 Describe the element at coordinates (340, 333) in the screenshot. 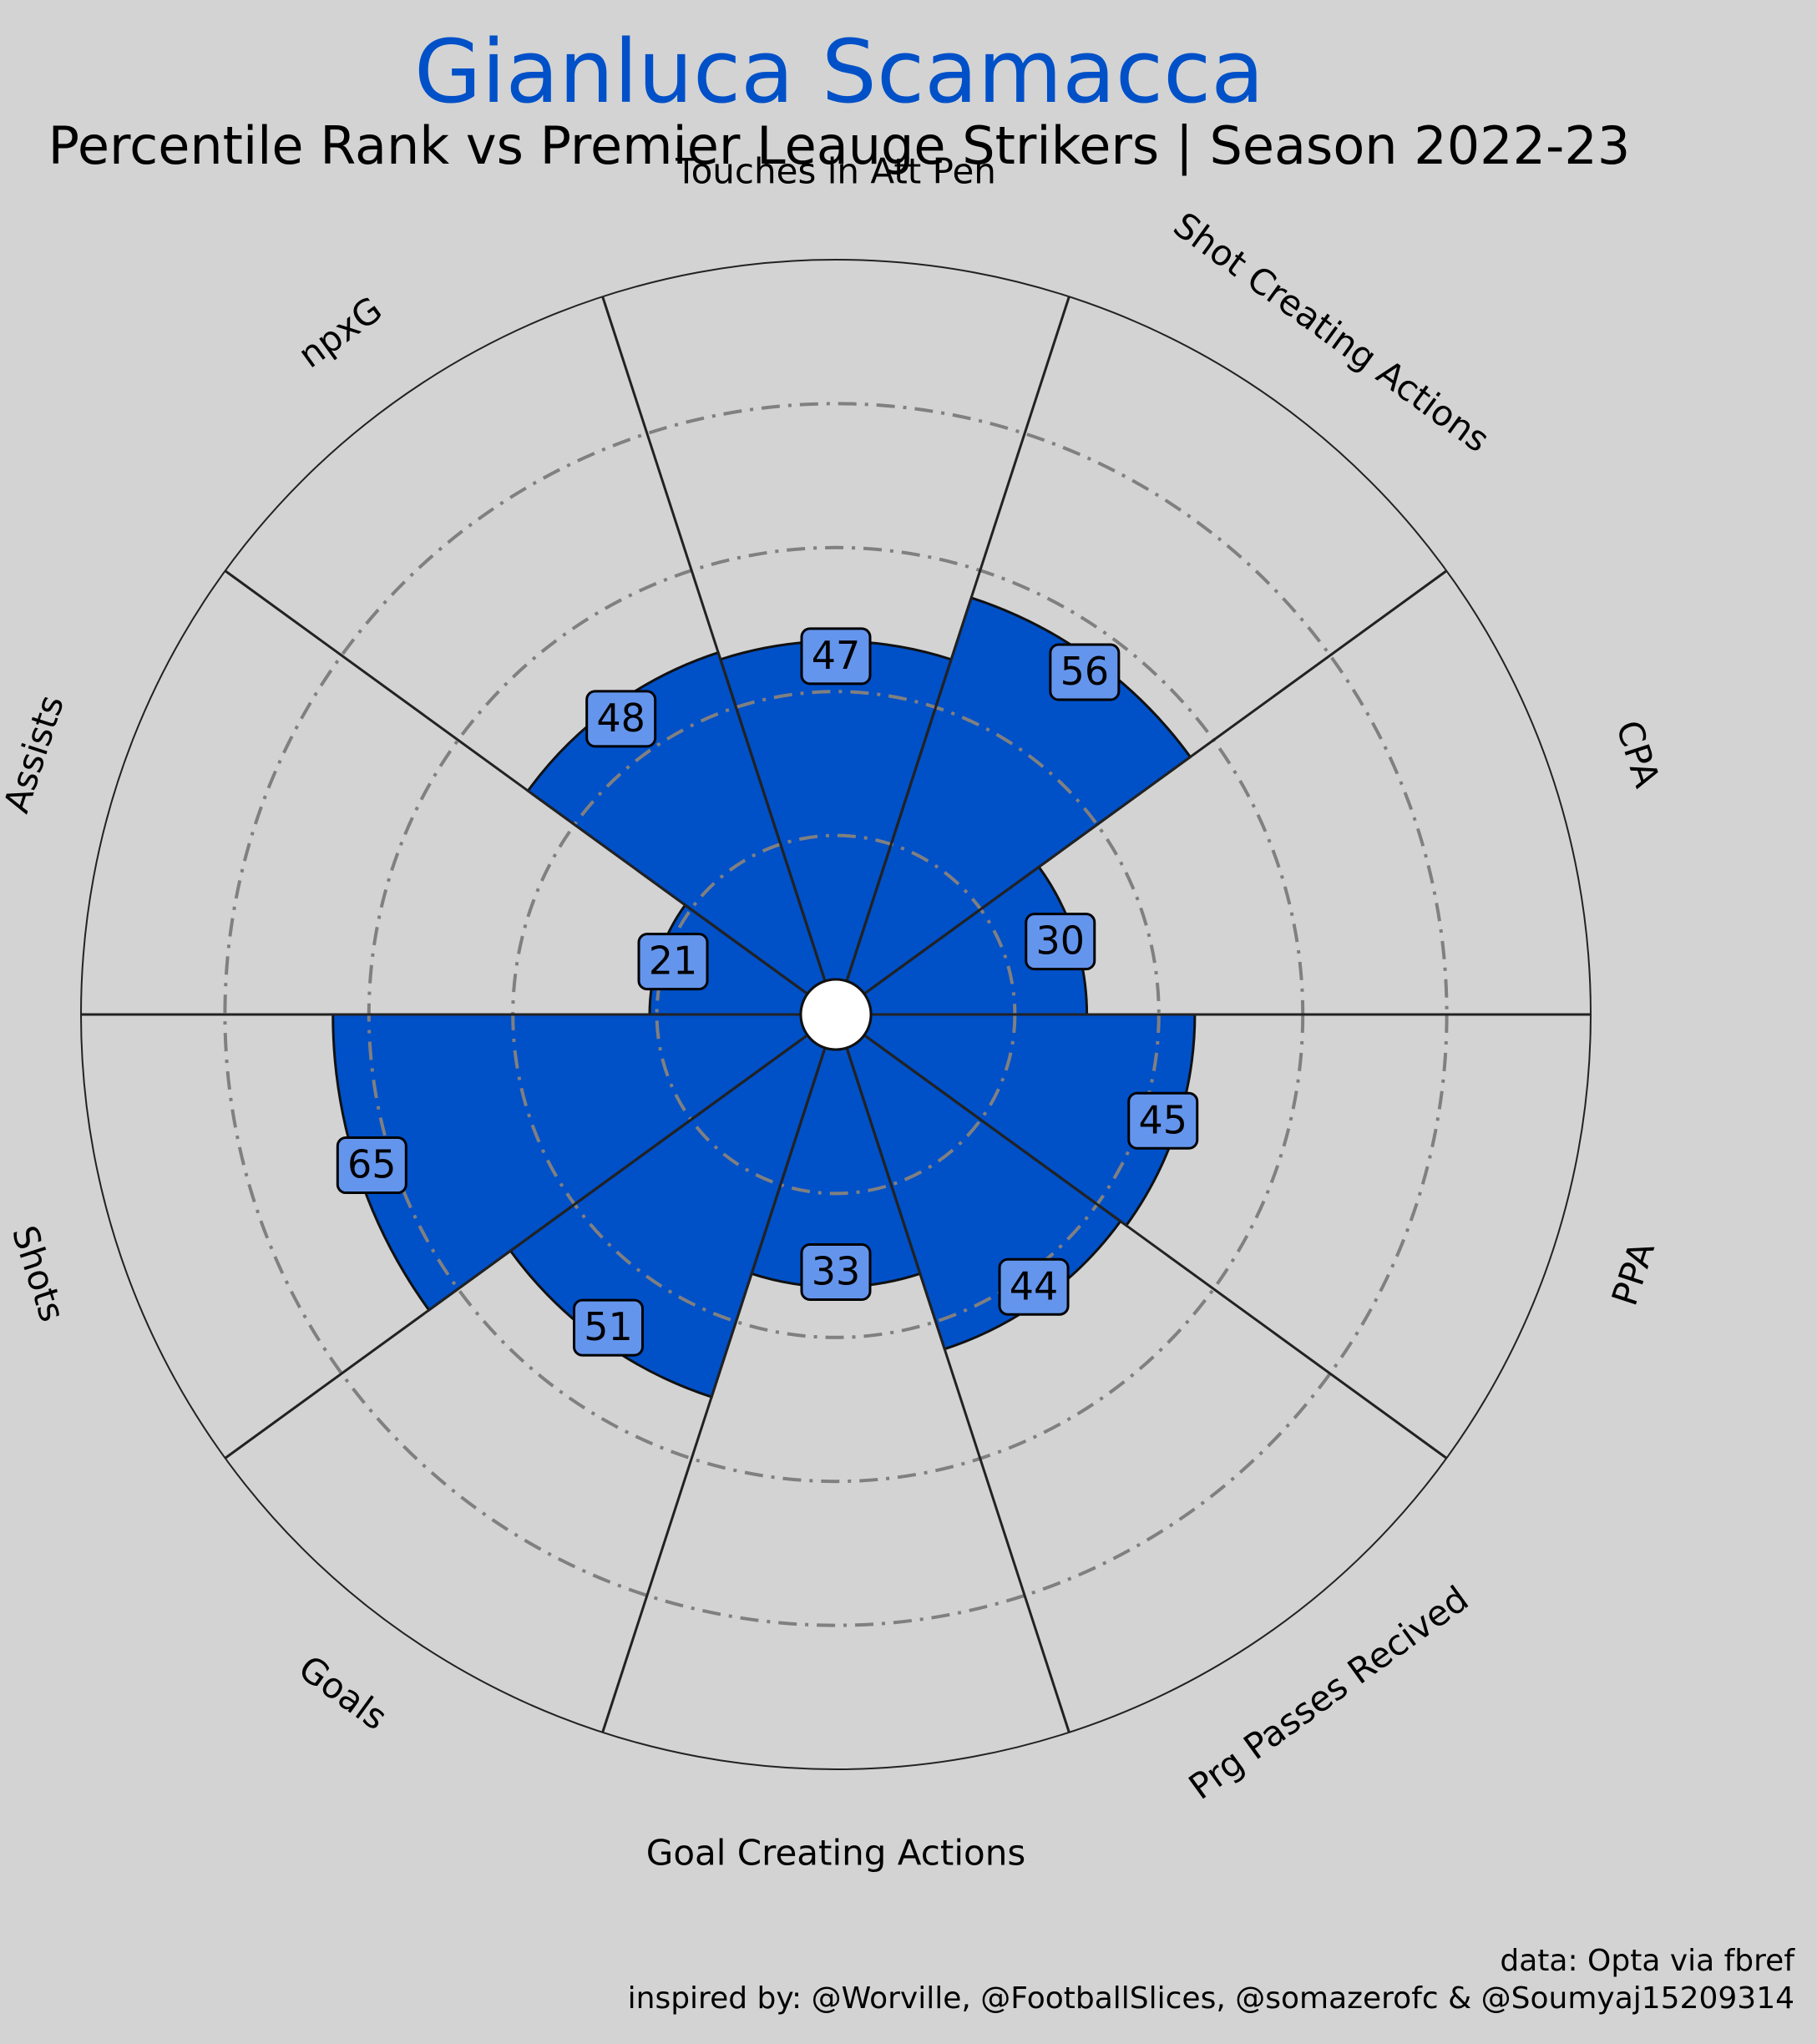

I see `category-label-9: npxG` at that location.